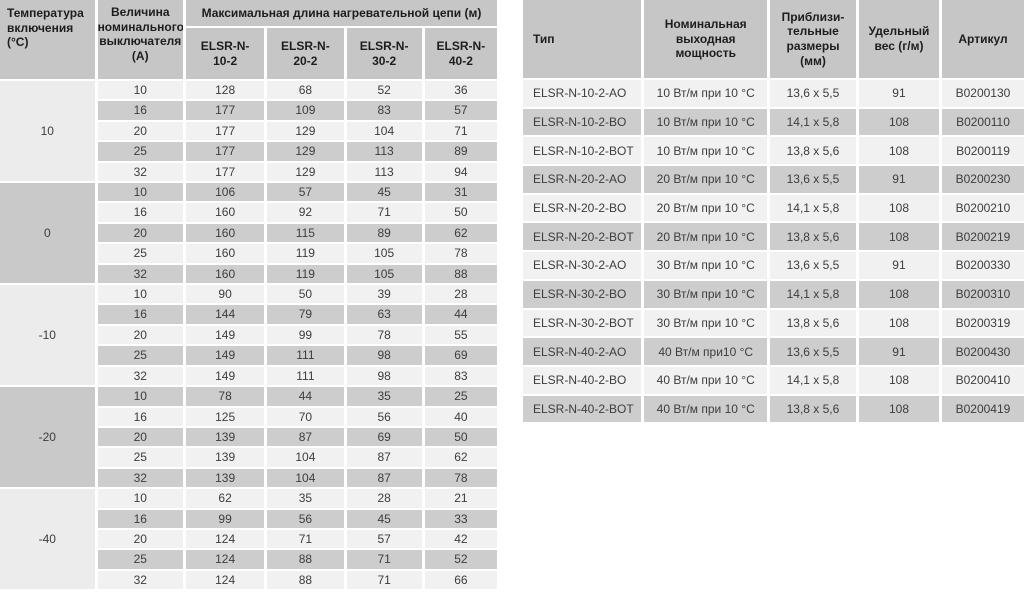 The width and height of the screenshot is (1024, 598). What do you see at coordinates (384, 253) in the screenshot?
I see `length-value-cell: 105` at bounding box center [384, 253].